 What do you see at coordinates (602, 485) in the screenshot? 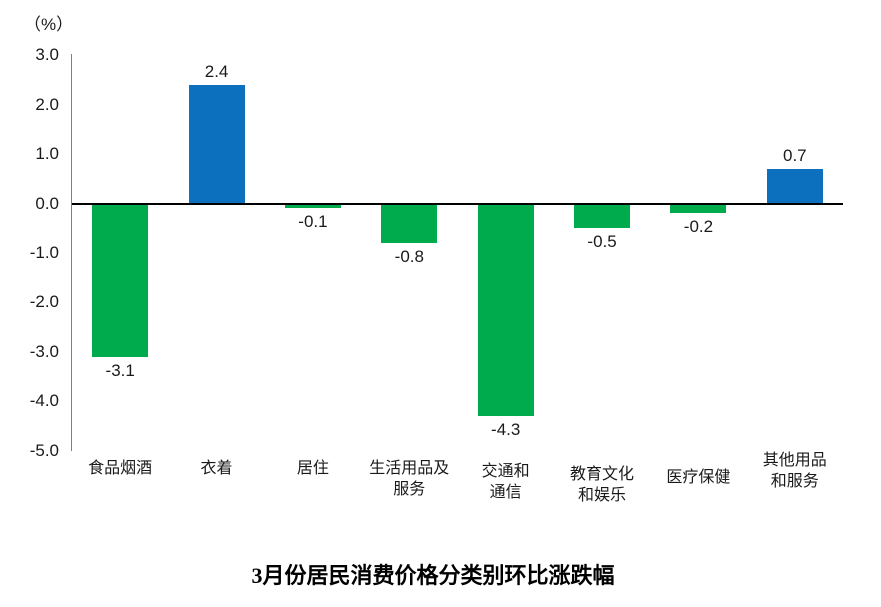
I see `category-label: 教育文化 和娱乐` at bounding box center [602, 485].